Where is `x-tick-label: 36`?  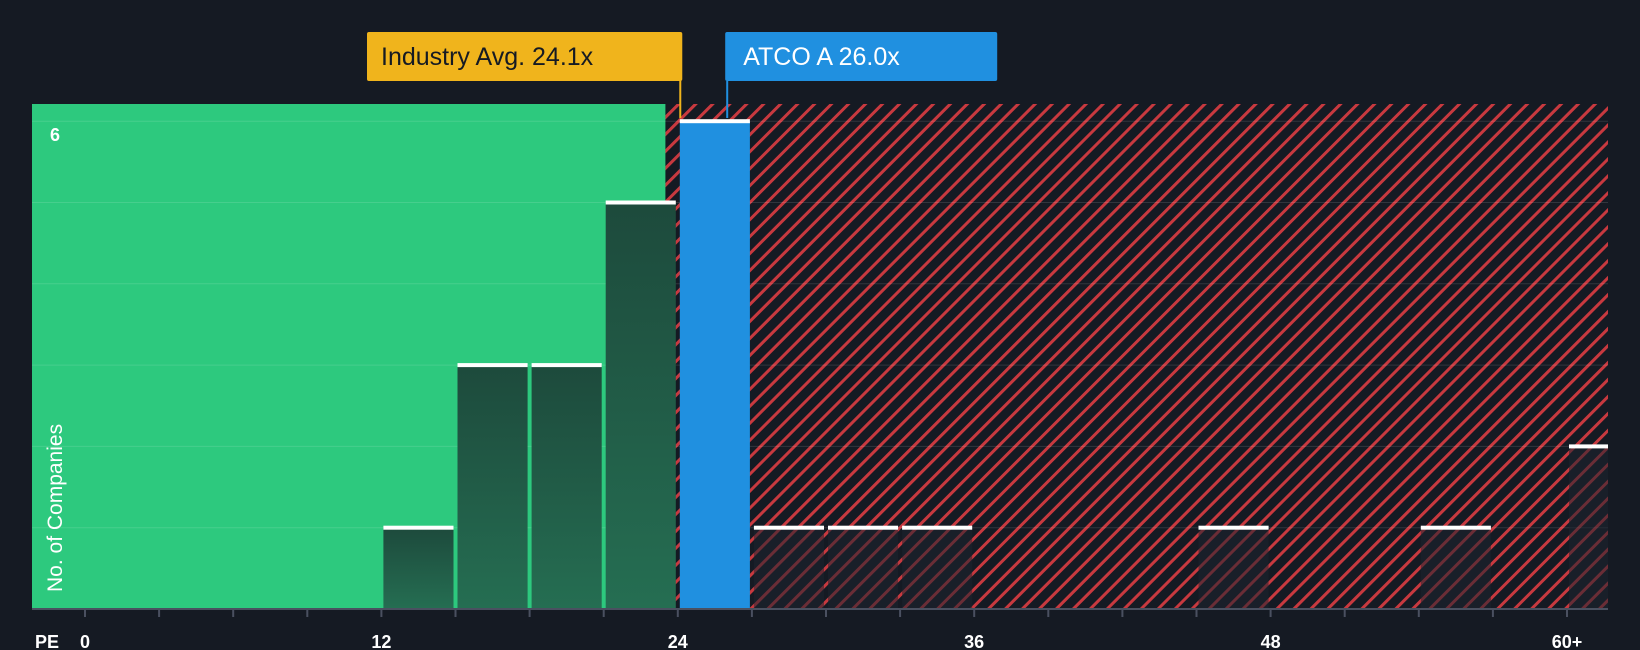 x-tick-label: 36 is located at coordinates (974, 641).